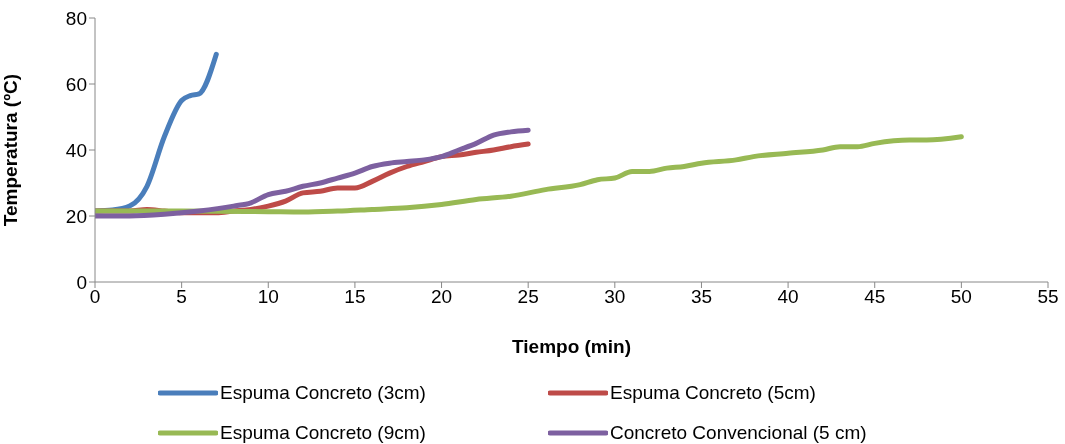 The width and height of the screenshot is (1065, 444). I want to click on x-tick-label: 15, so click(355, 297).